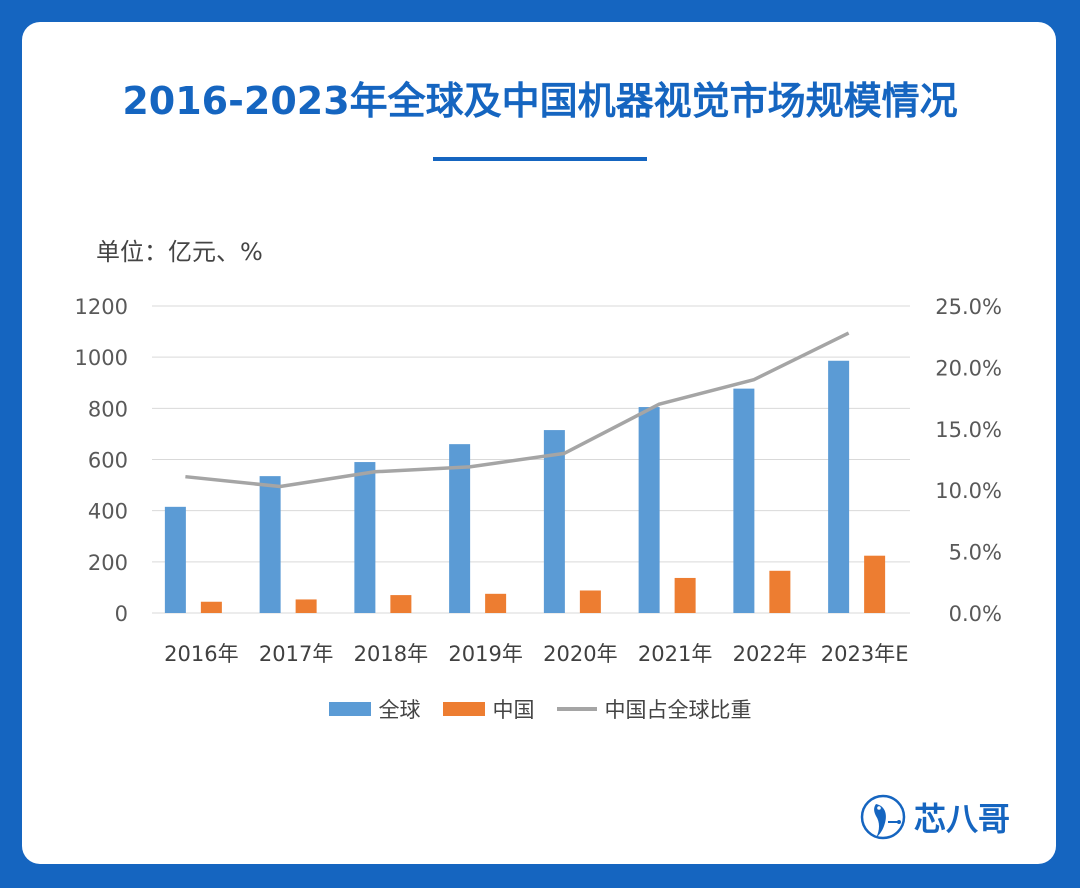 Image resolution: width=1080 pixels, height=888 pixels. Describe the element at coordinates (540, 101) in the screenshot. I see `chart-title: 2016-2023年全球及中国机器视觉市场规模情况` at that location.